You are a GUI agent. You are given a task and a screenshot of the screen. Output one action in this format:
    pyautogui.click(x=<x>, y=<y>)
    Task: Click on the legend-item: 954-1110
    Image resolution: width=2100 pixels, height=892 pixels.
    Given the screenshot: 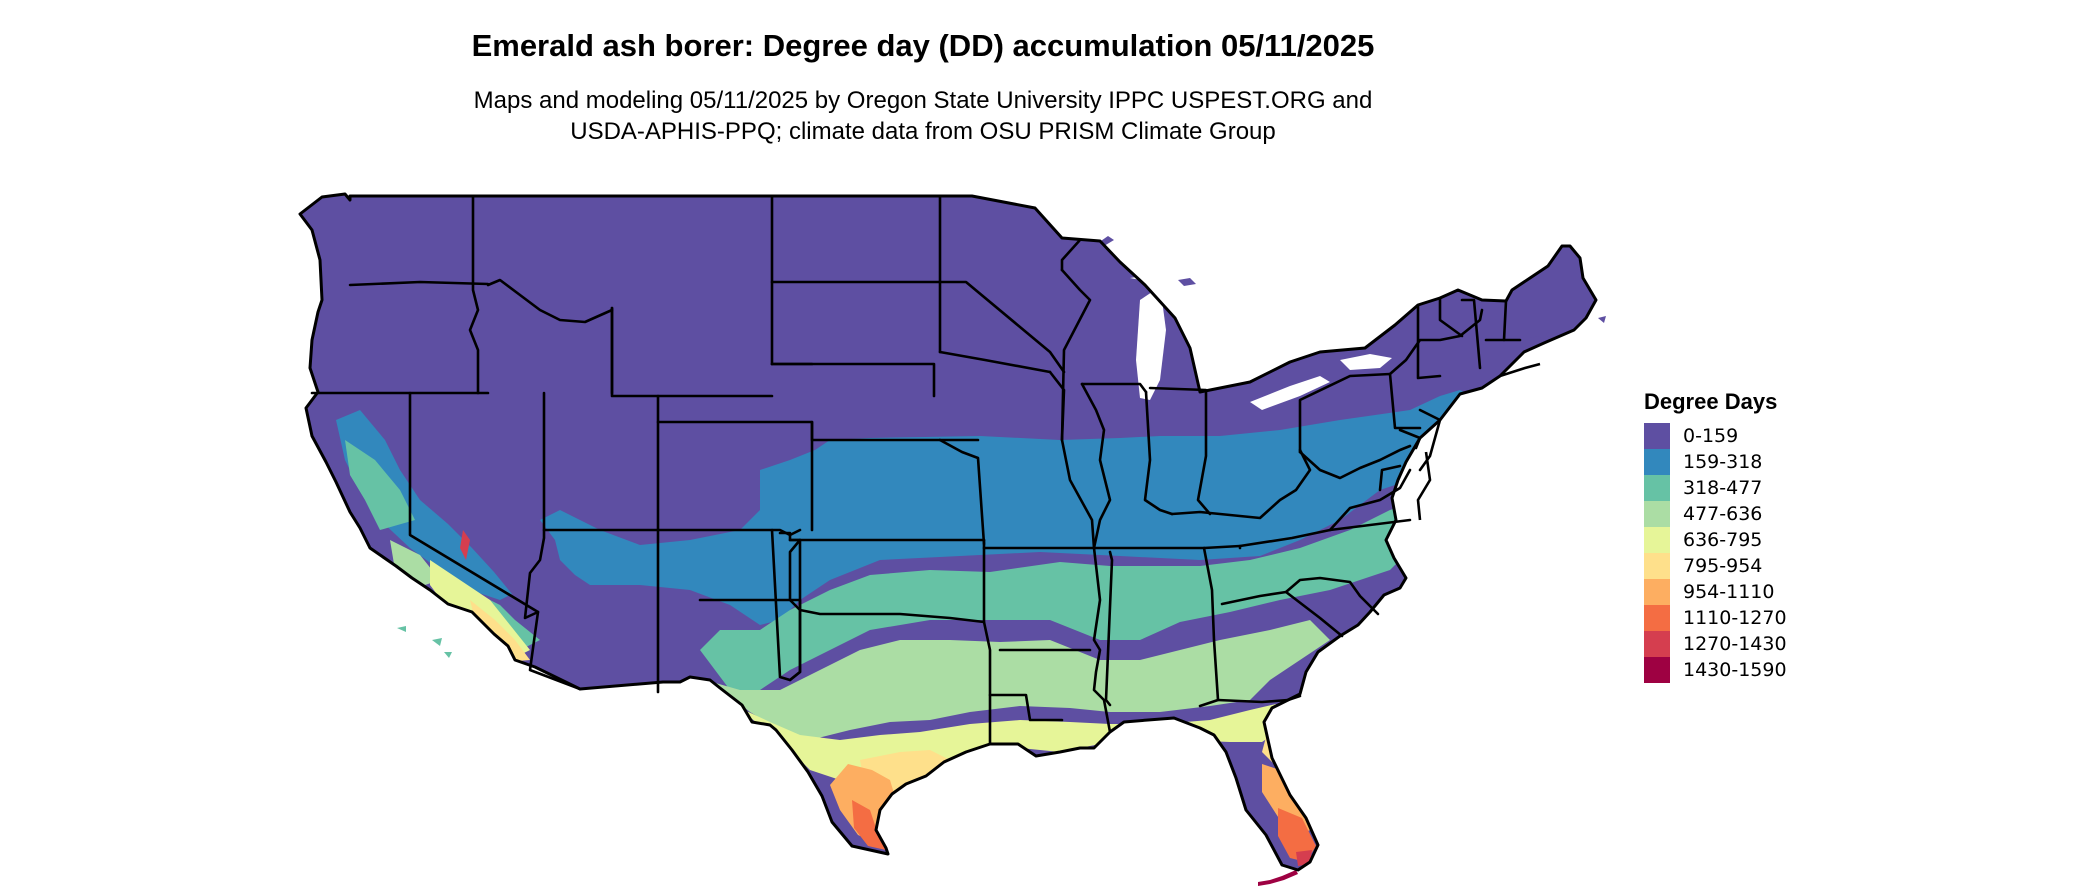 What is the action you would take?
    pyautogui.click(x=1715, y=592)
    